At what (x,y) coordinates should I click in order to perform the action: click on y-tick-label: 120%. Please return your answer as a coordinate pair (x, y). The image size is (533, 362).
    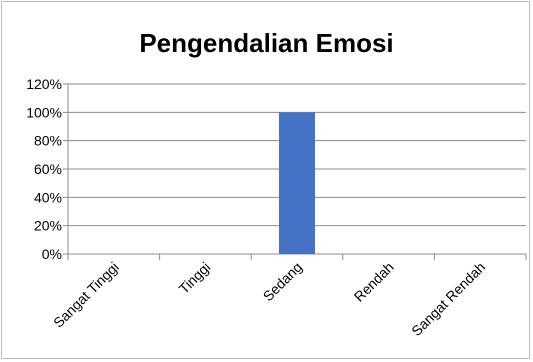
    Looking at the image, I should click on (44, 84).